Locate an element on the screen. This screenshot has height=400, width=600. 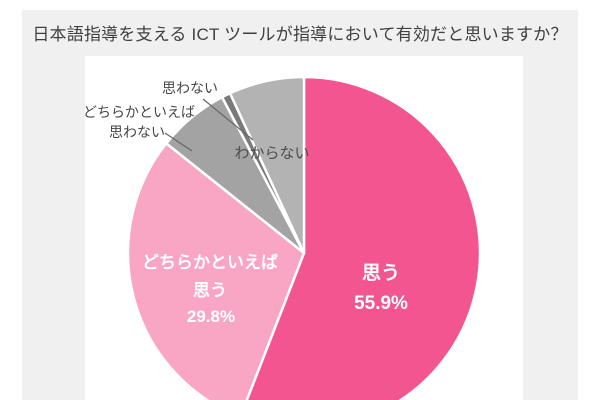
pie-label-dochiraka-omowanai-line2: 思わない is located at coordinates (137, 132).